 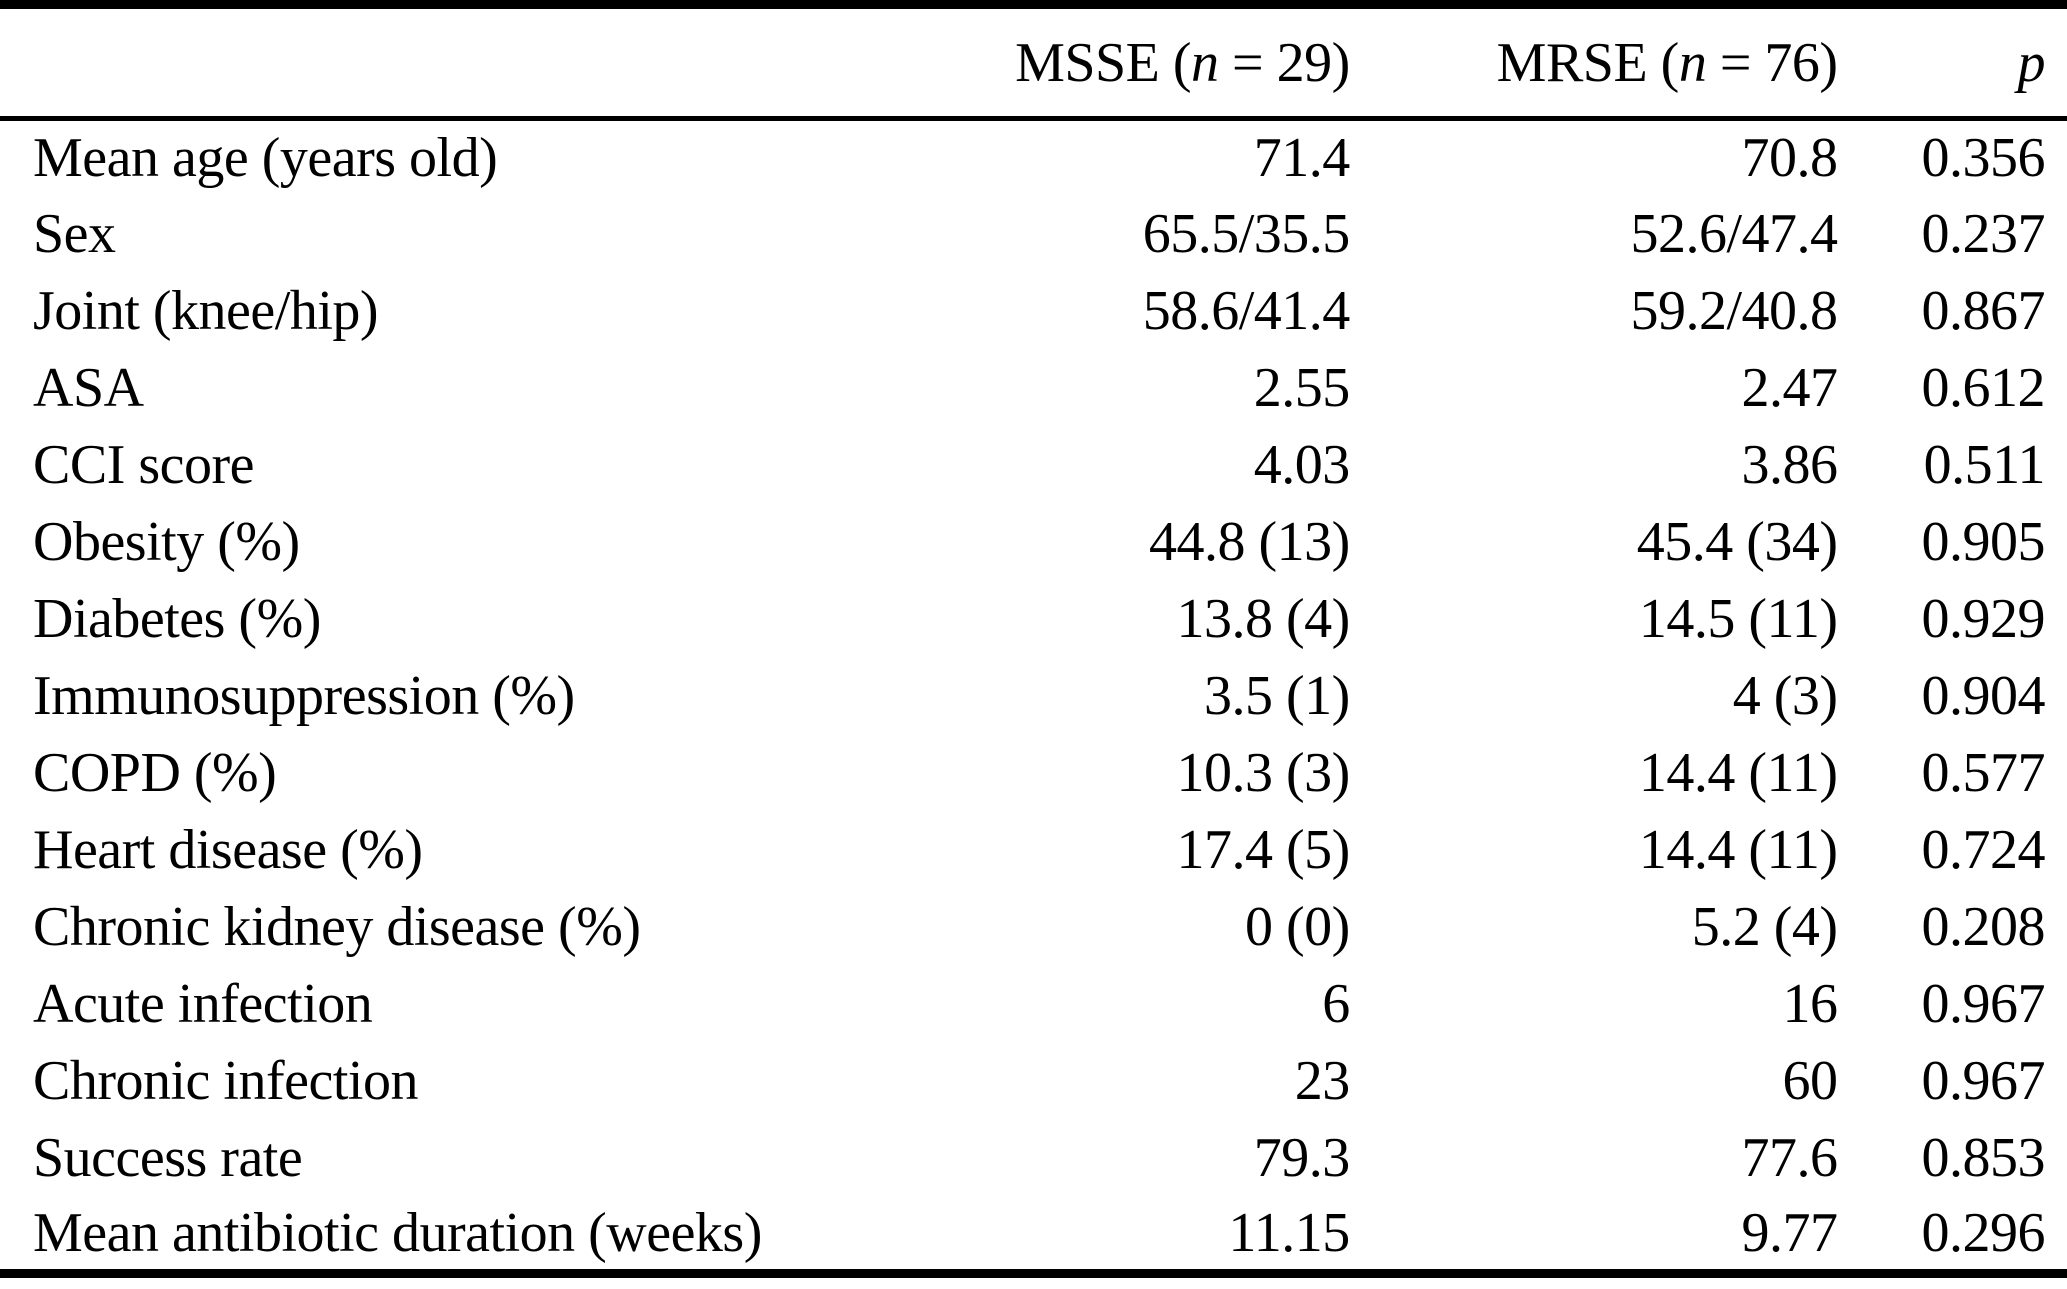 I want to click on row-label: Chronic infection, so click(x=225, y=1081).